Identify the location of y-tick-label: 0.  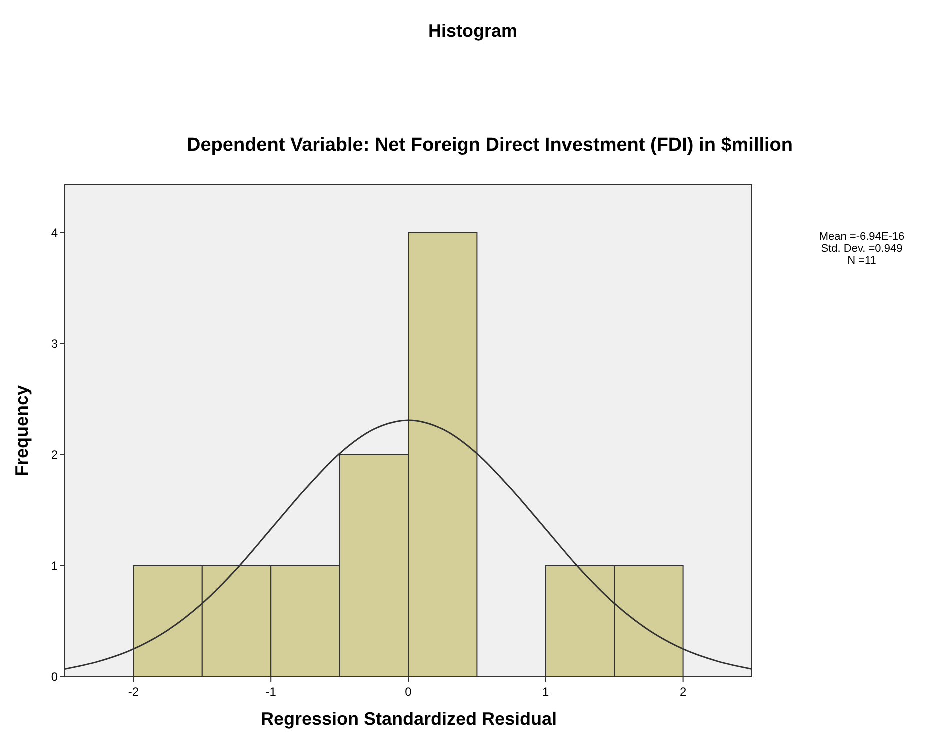
(54, 677).